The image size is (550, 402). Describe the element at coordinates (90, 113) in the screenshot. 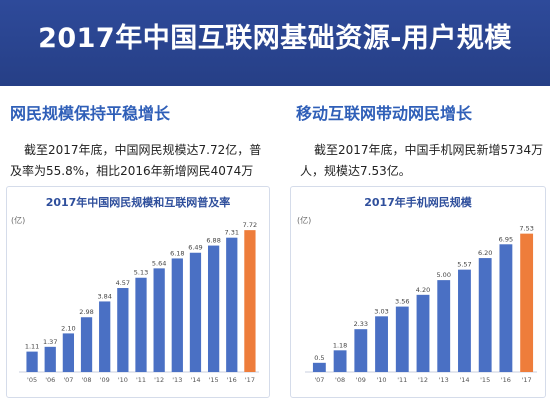

I see `left-heading: 网民规模保持平稳增长` at that location.